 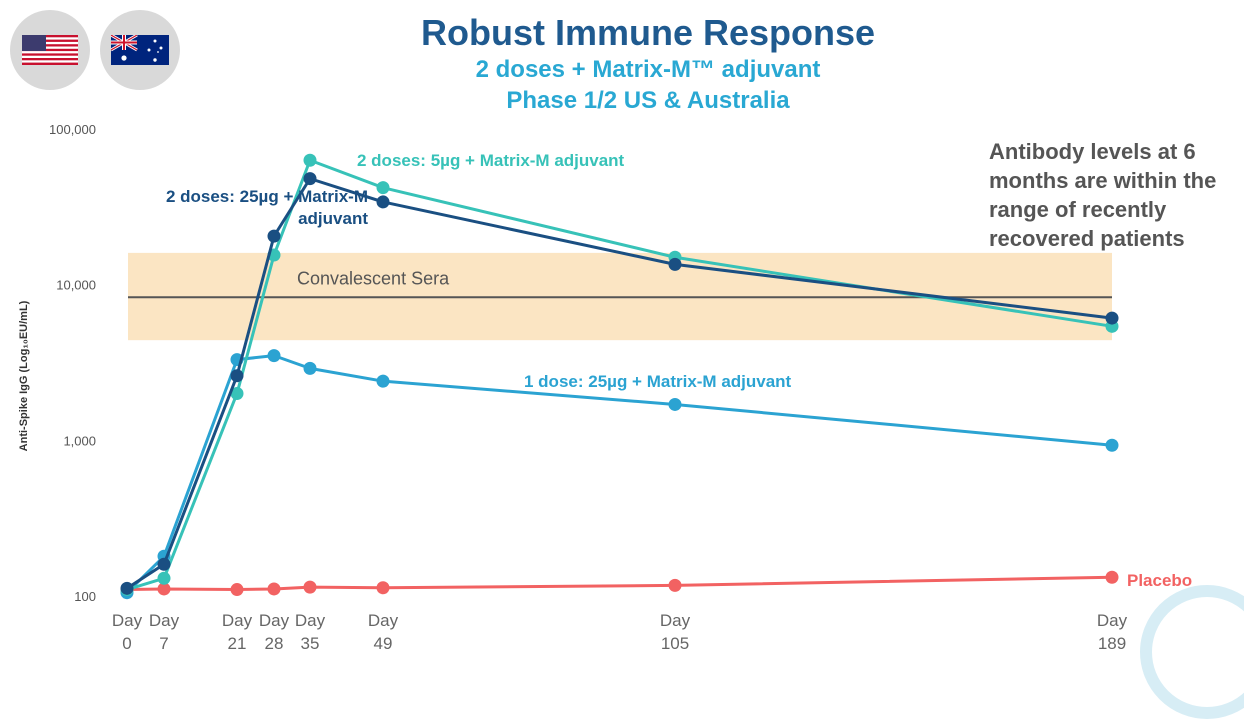 I want to click on series-line, so click(x=619, y=583).